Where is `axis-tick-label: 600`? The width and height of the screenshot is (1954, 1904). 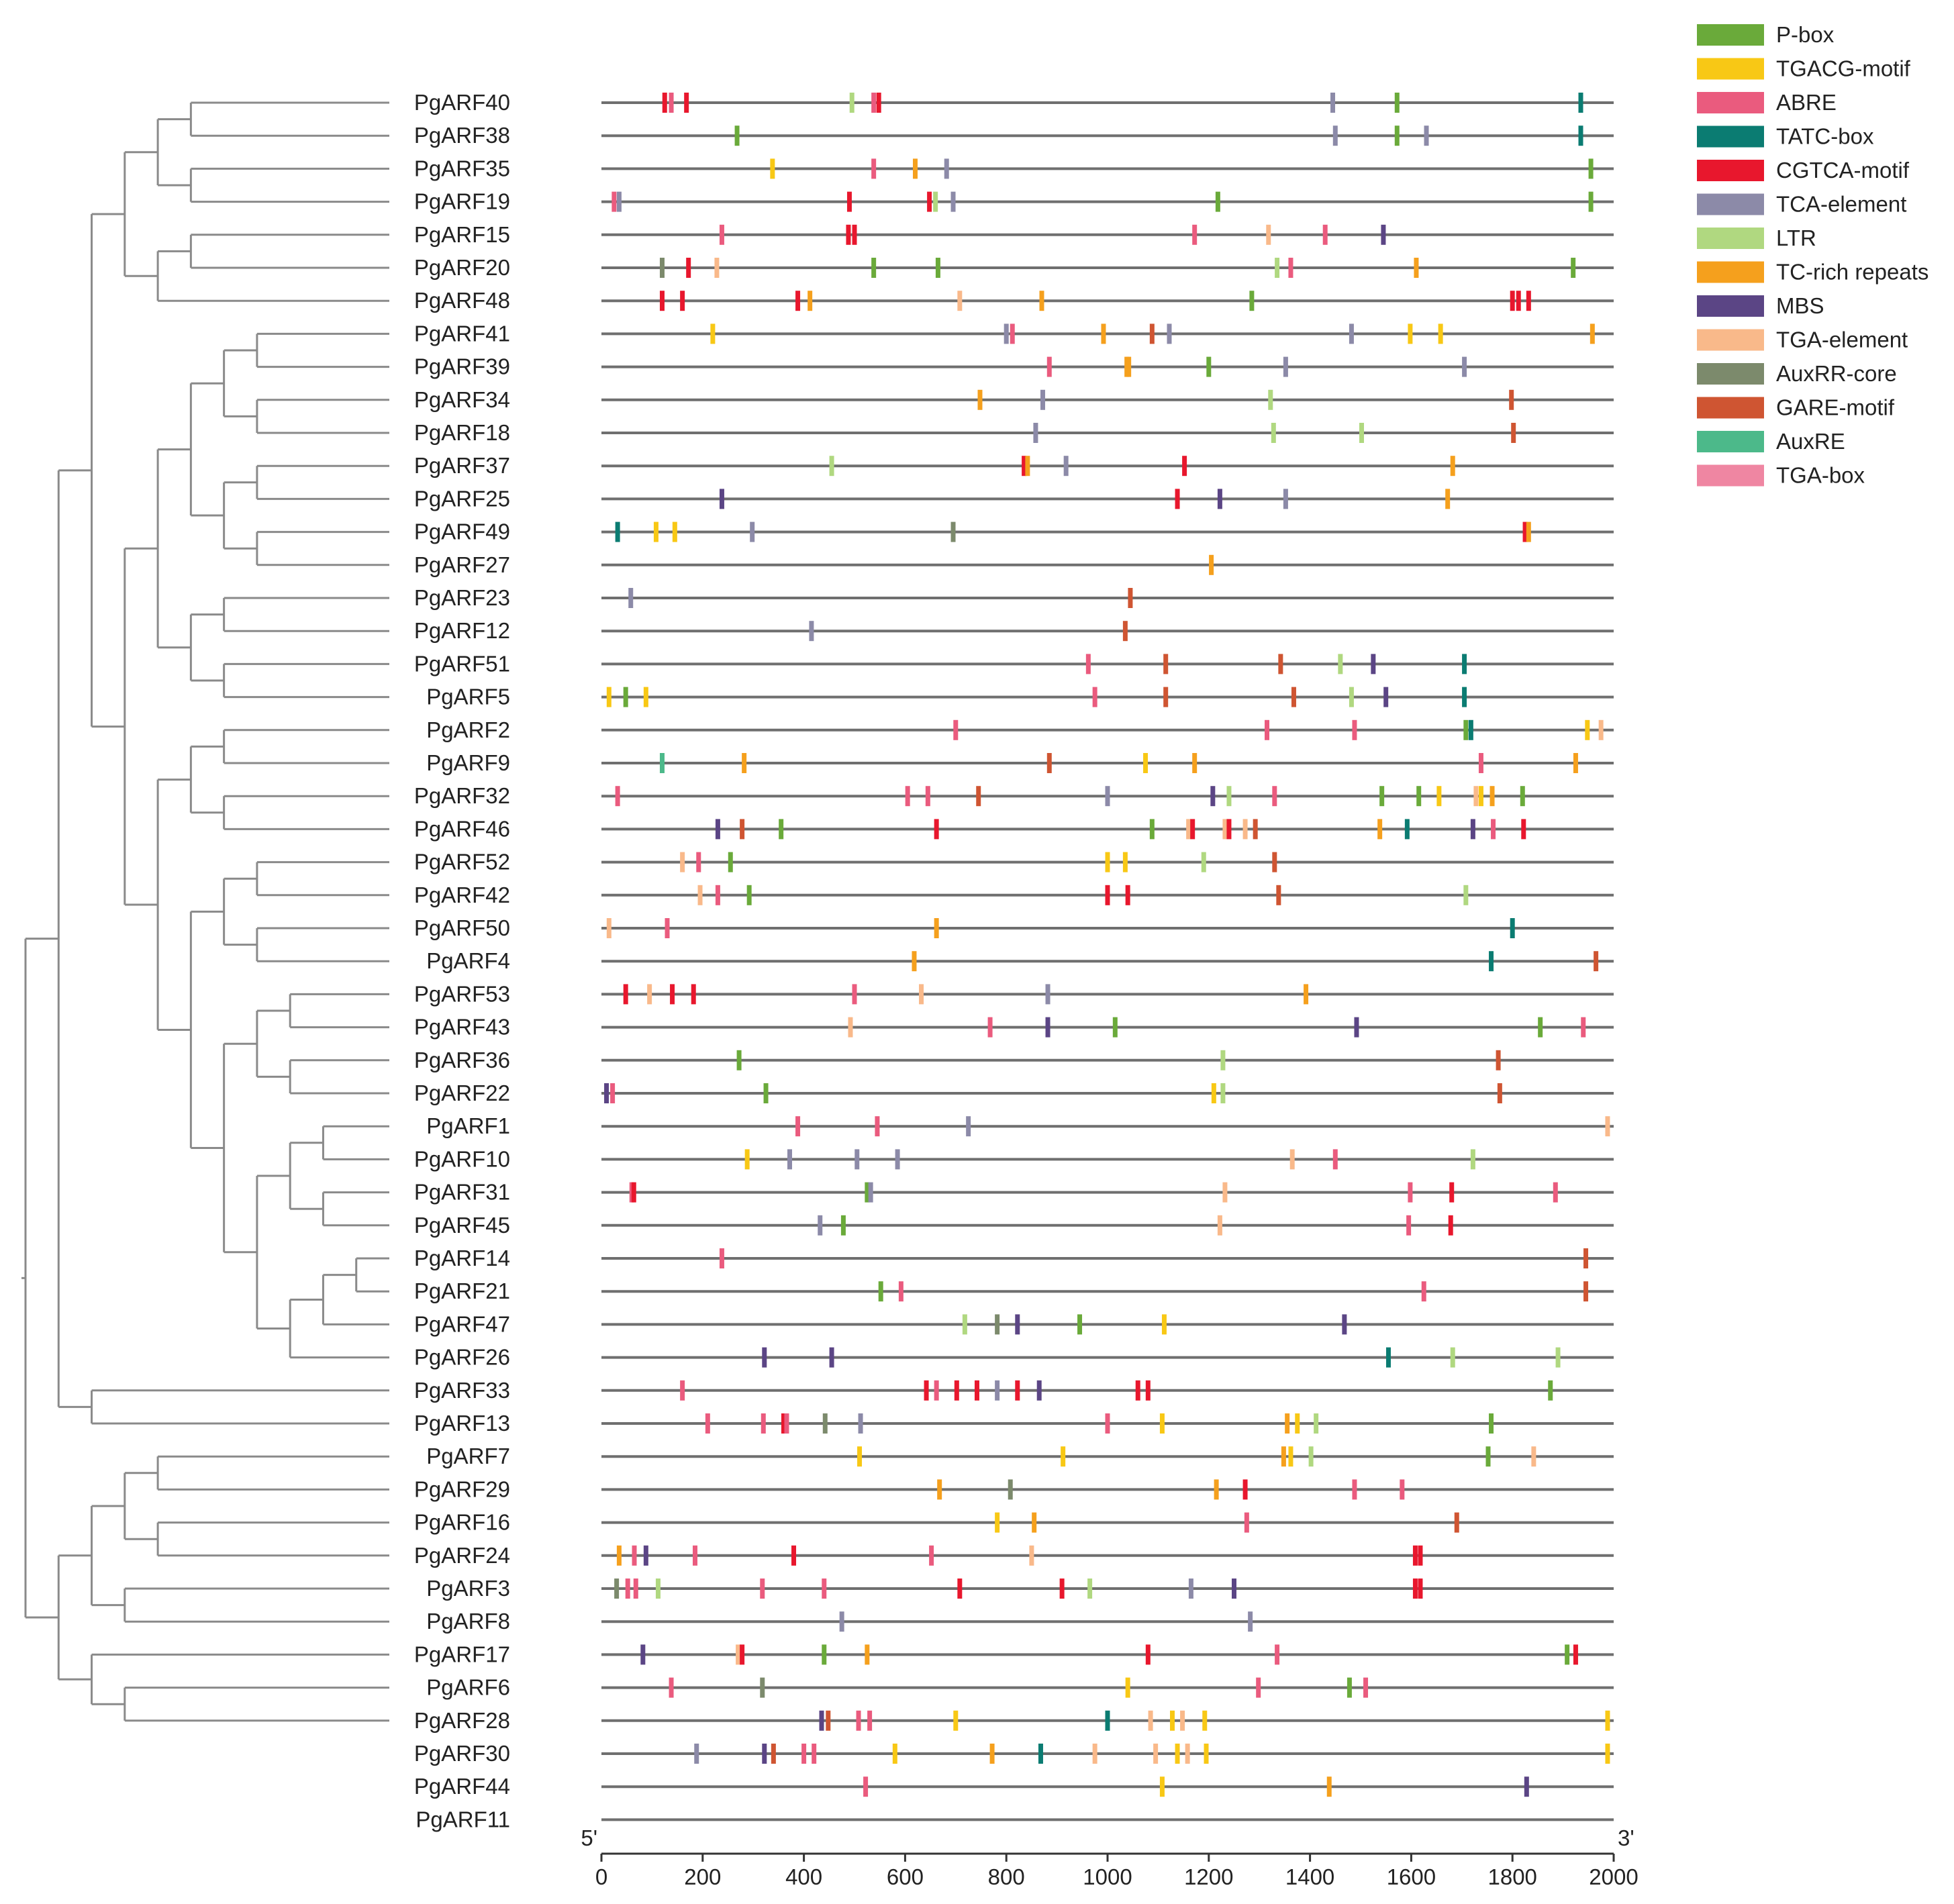
axis-tick-label: 600 is located at coordinates (905, 1876).